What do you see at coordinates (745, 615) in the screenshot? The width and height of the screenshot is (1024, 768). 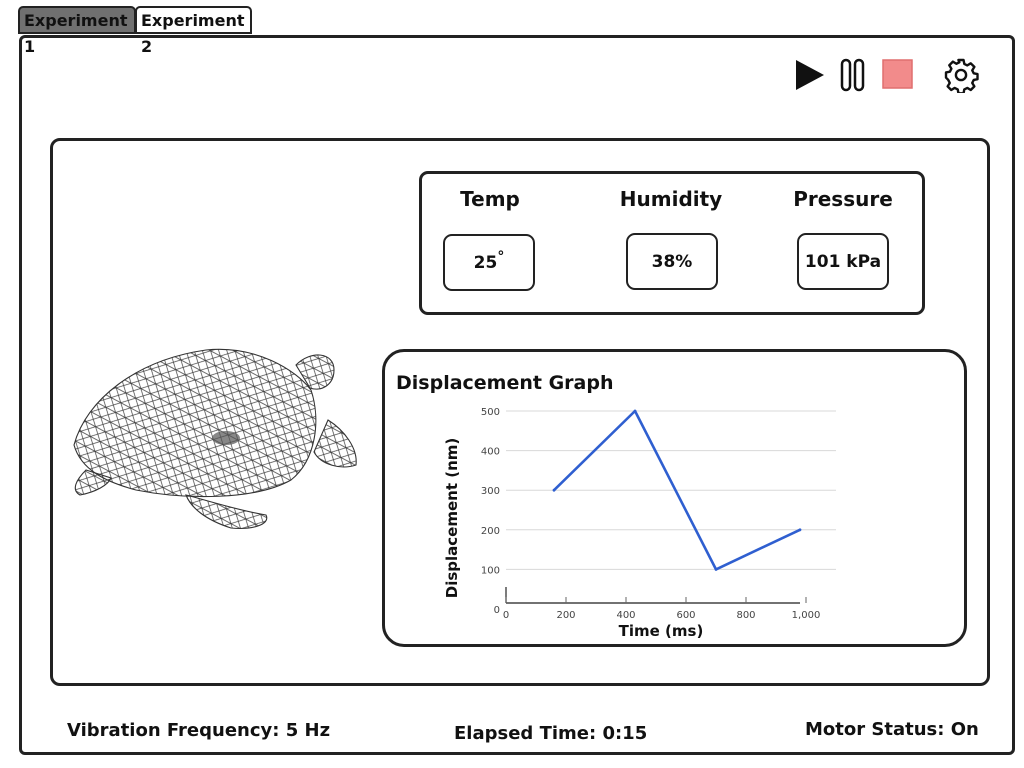 I see `x-tick-label: 800` at bounding box center [745, 615].